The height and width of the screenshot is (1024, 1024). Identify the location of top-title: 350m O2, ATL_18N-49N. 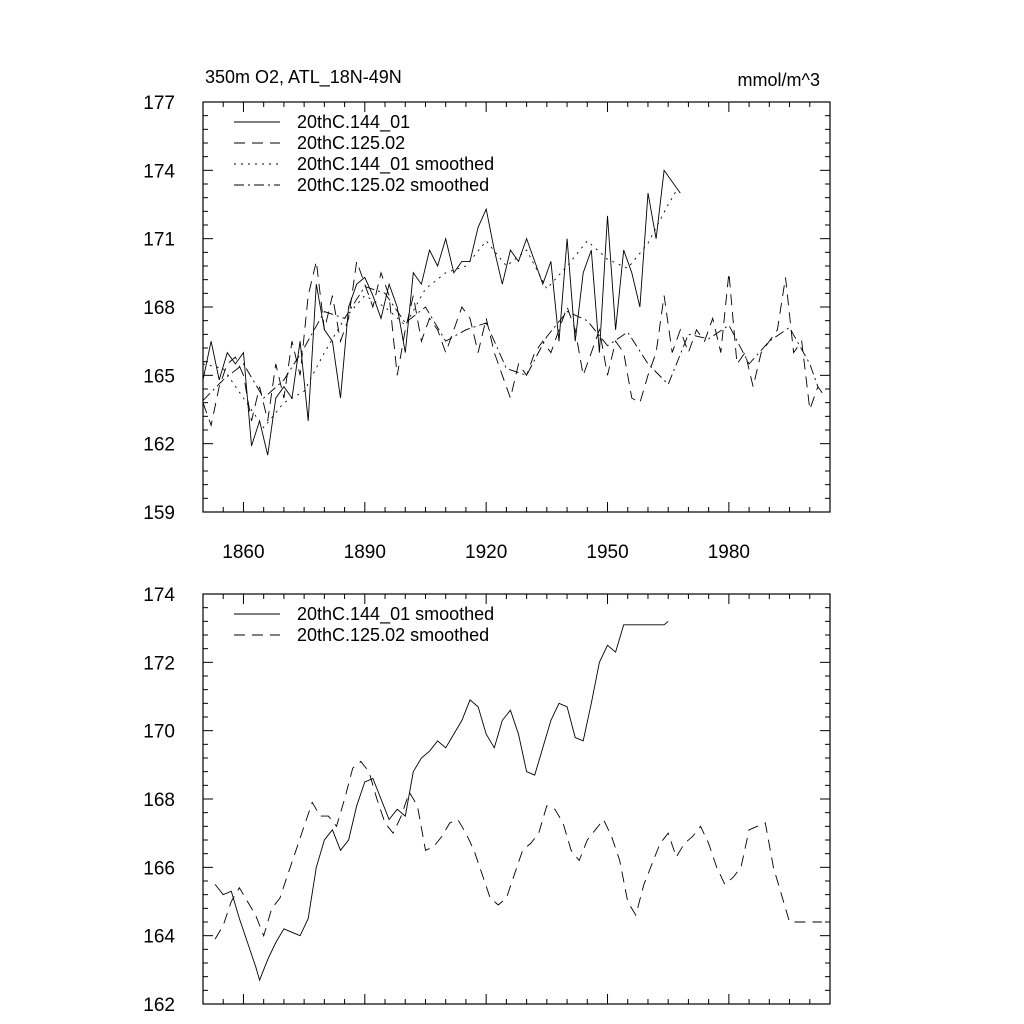
(303, 77).